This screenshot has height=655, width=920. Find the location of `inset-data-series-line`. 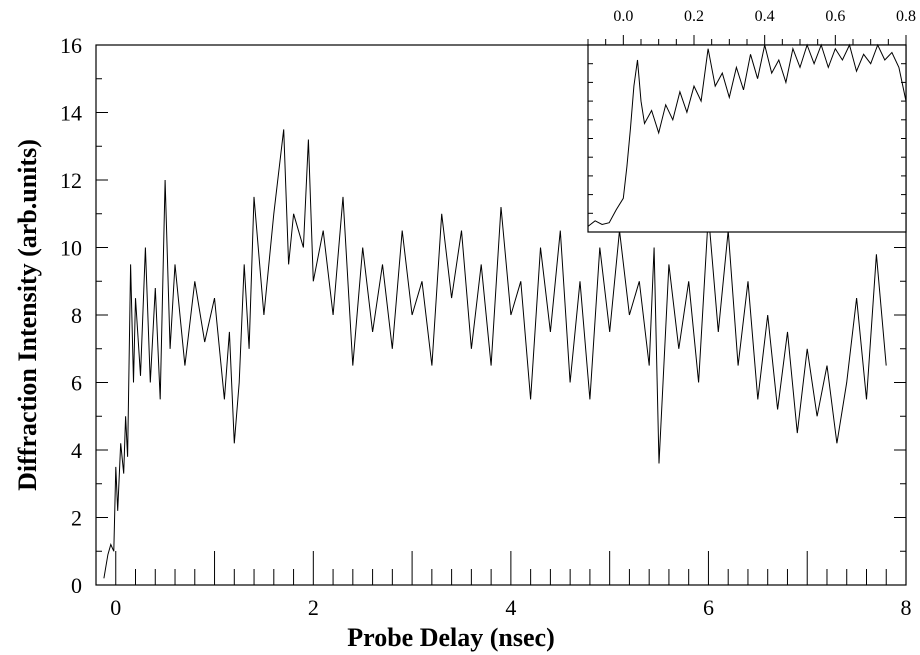

inset-data-series-line is located at coordinates (747, 135).